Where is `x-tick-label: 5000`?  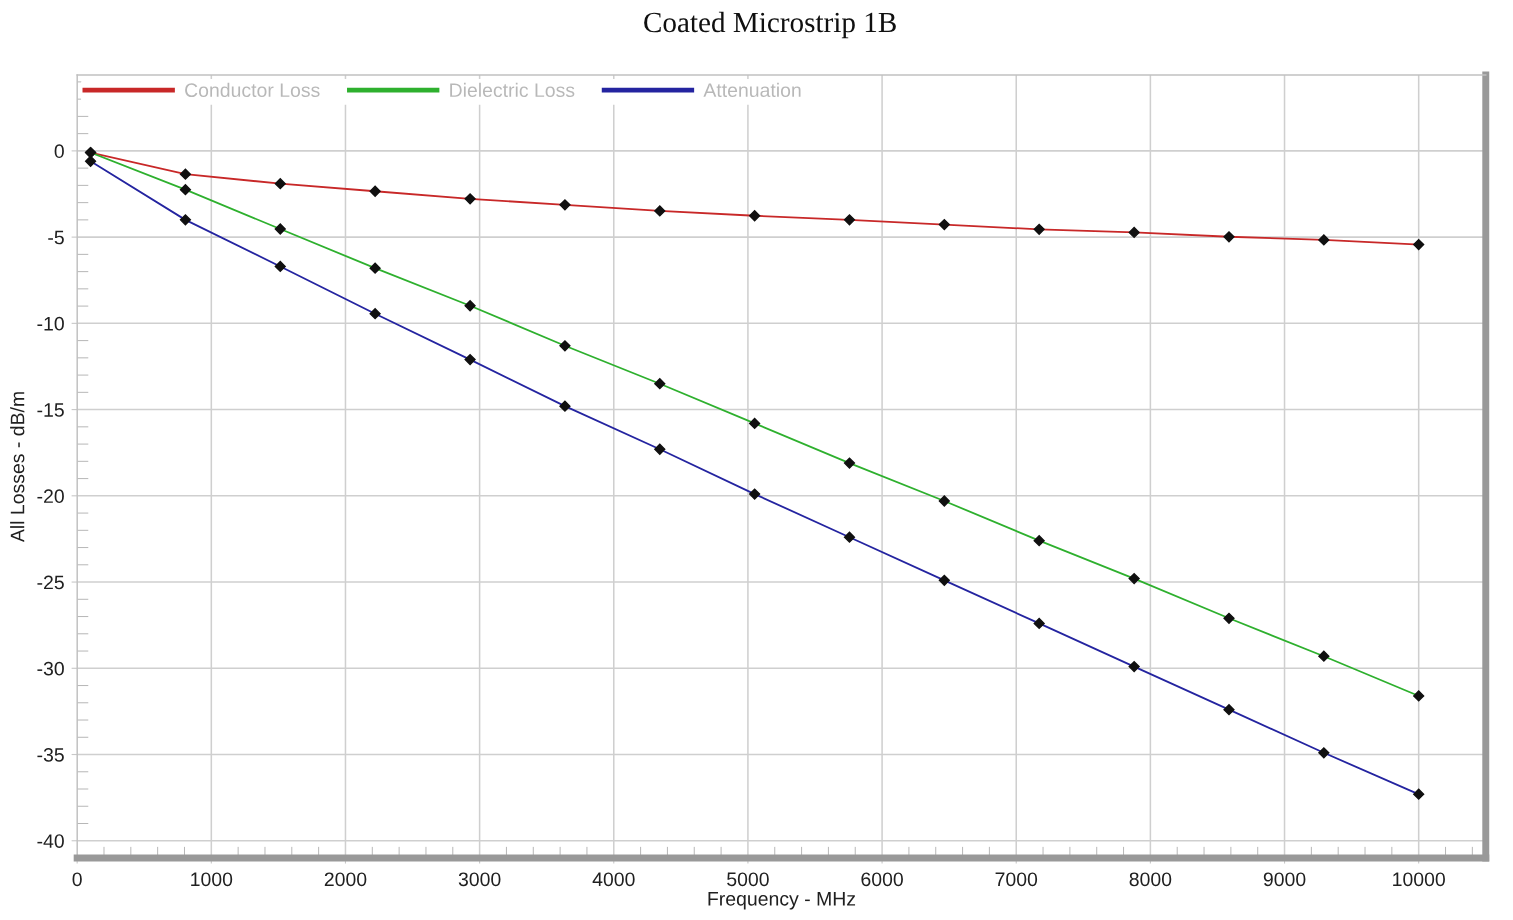 x-tick-label: 5000 is located at coordinates (748, 879).